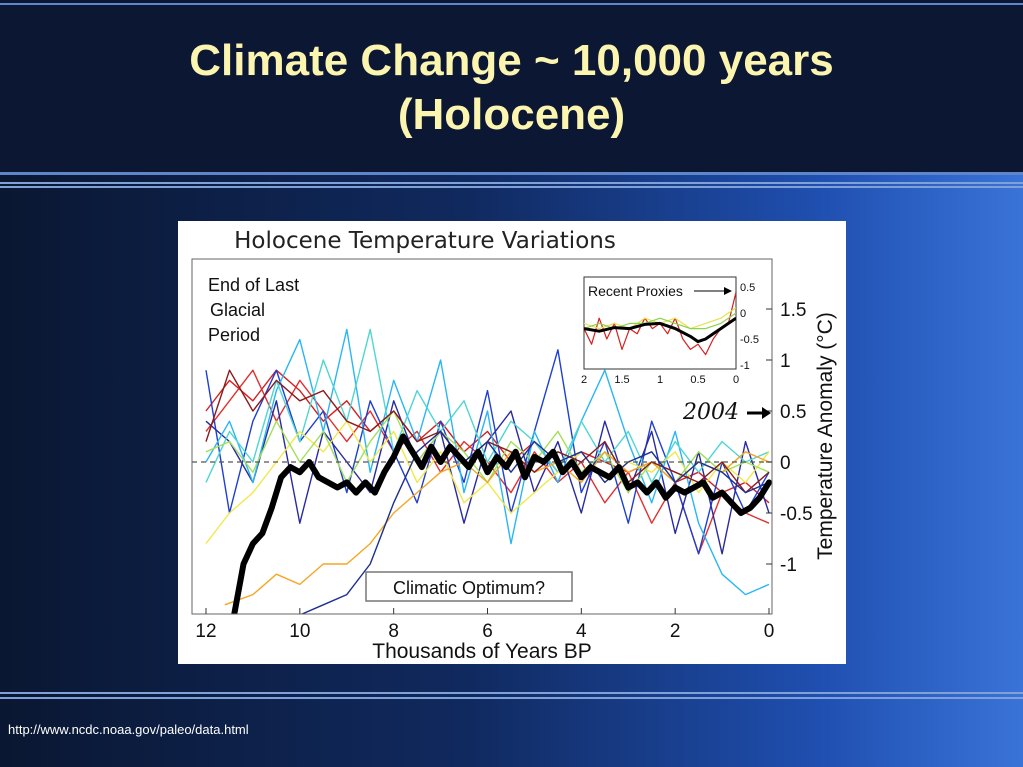 The height and width of the screenshot is (767, 1023). What do you see at coordinates (234, 335) in the screenshot?
I see `end-glacial-line3: Period` at bounding box center [234, 335].